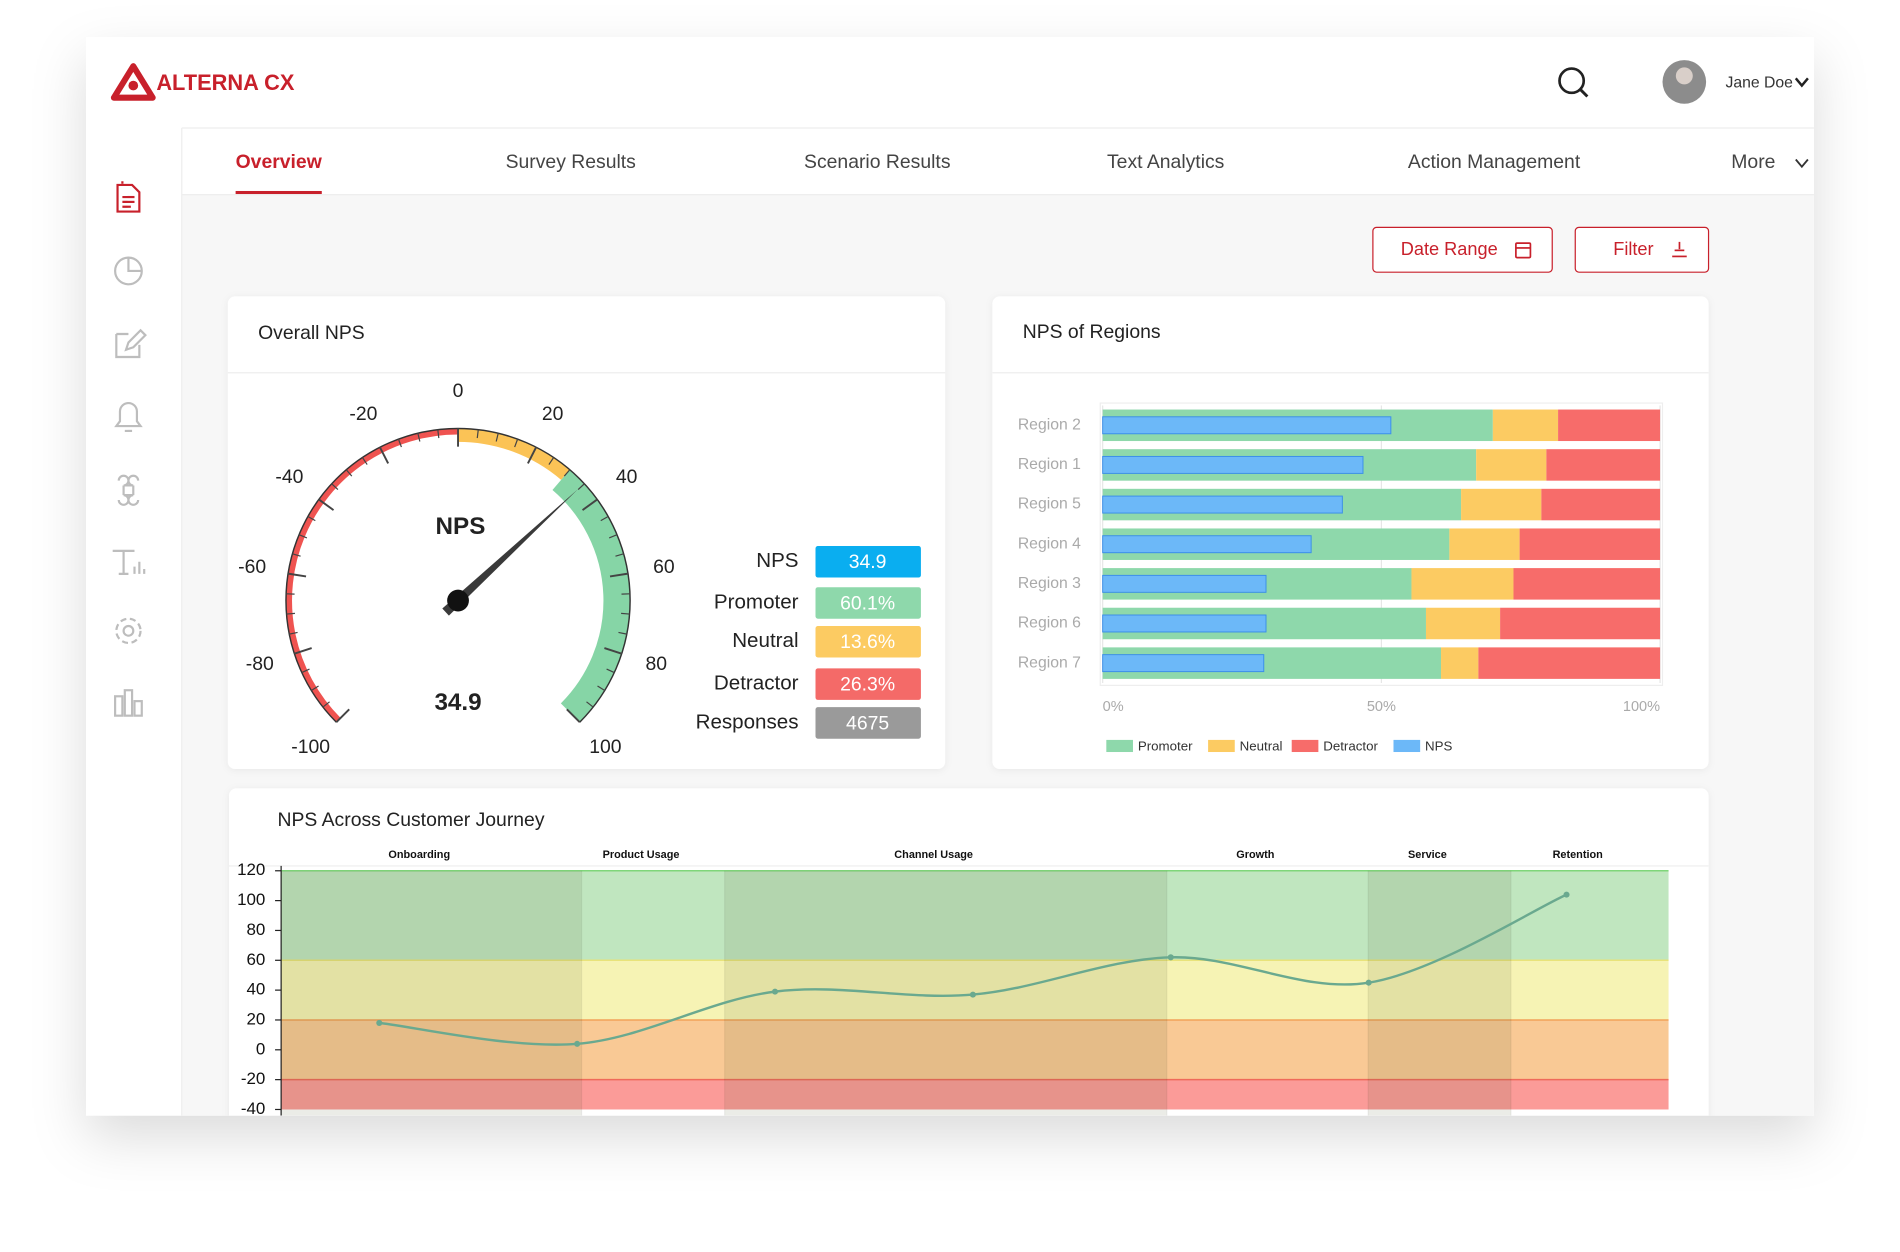 The height and width of the screenshot is (1252, 1900). What do you see at coordinates (627, 477) in the screenshot?
I see `gauge-tick-label: 40` at bounding box center [627, 477].